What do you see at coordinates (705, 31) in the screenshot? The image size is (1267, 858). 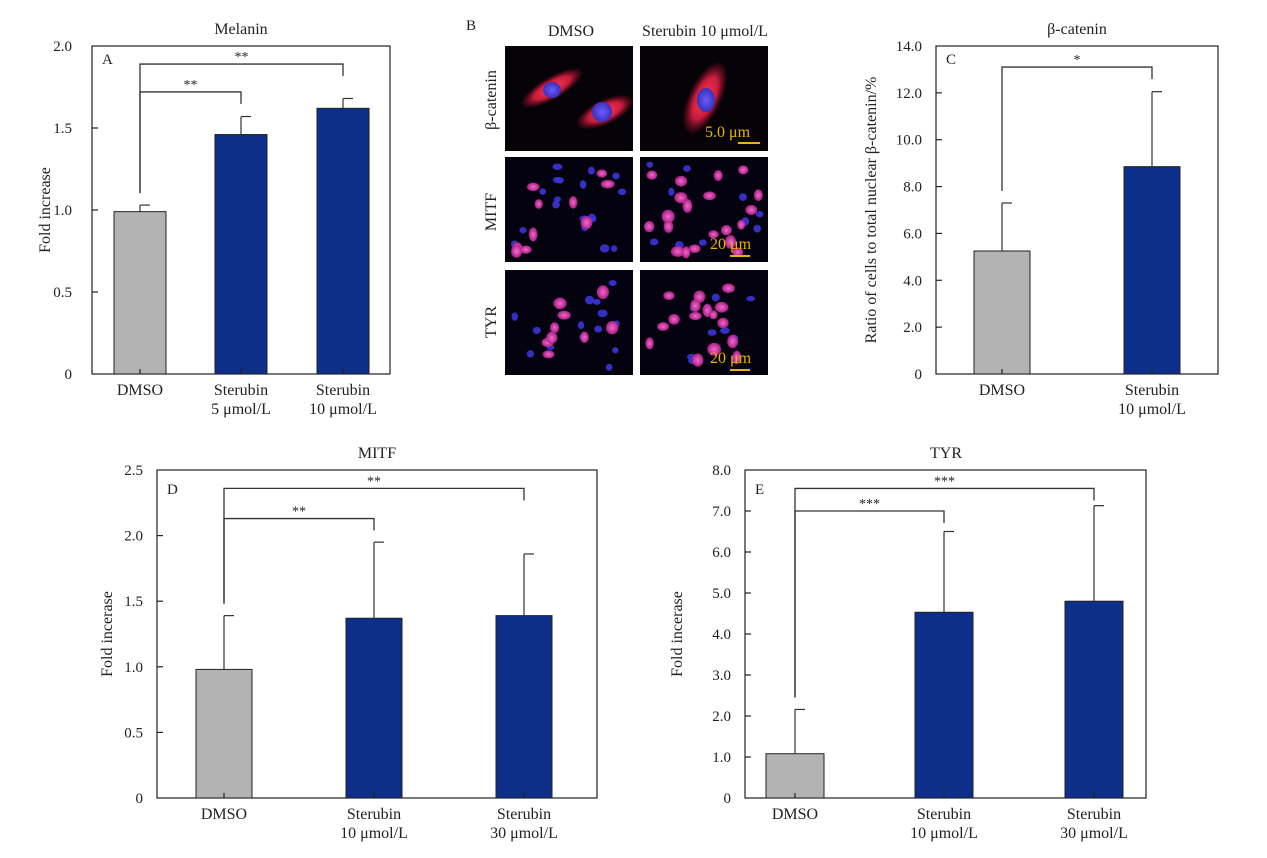 I see `column-label-sterubin: Sterubin 10 μmol/L` at bounding box center [705, 31].